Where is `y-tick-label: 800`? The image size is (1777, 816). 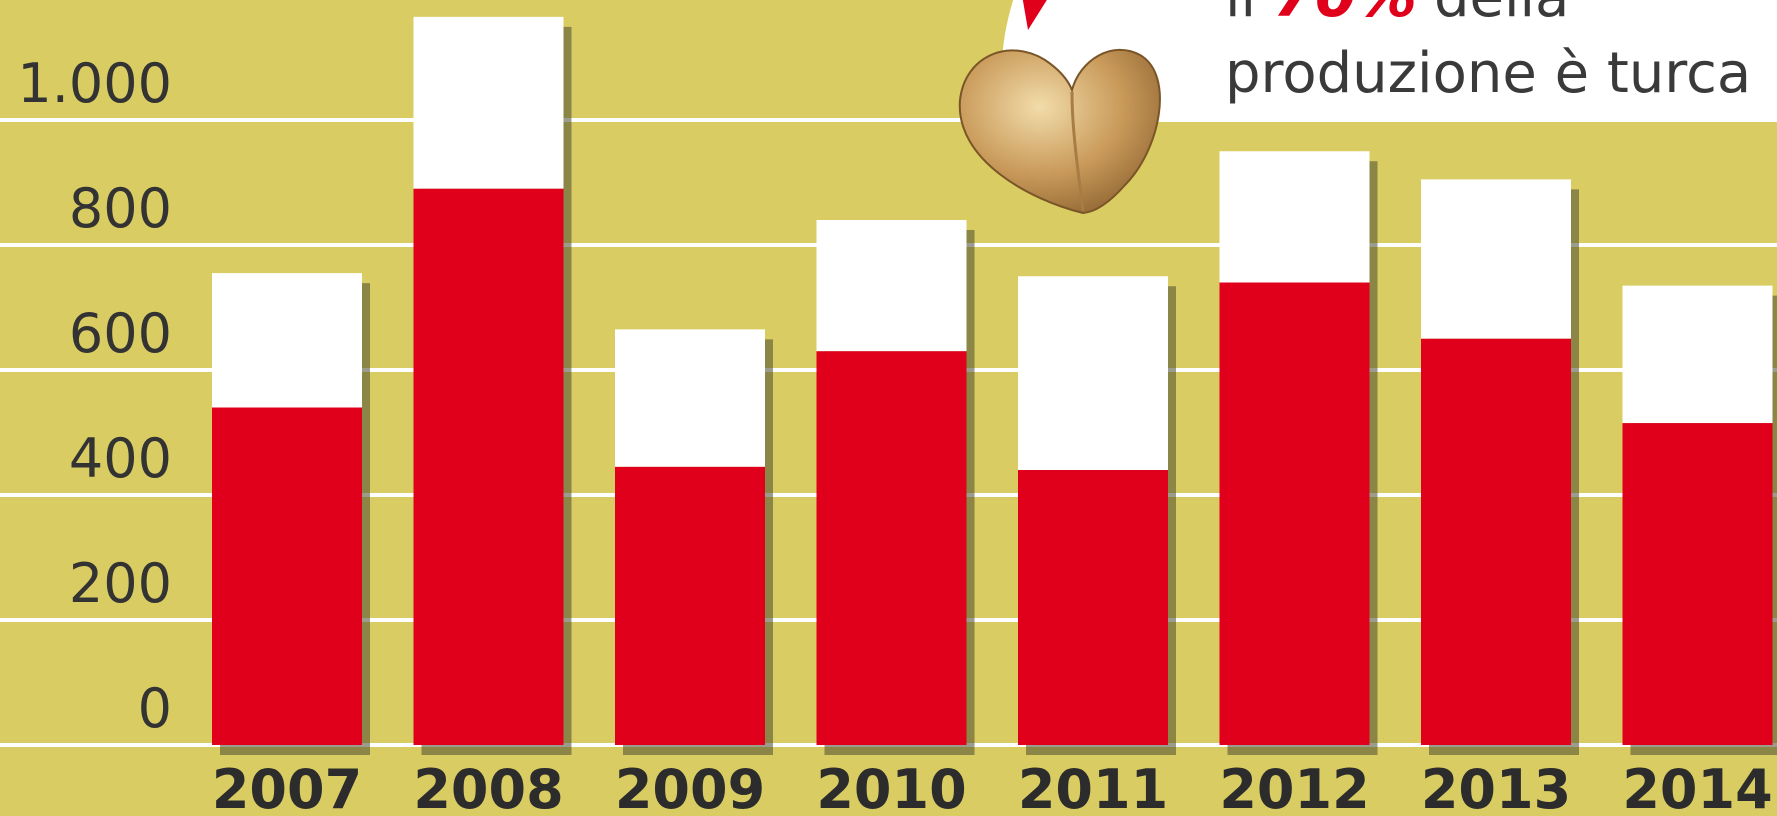
y-tick-label: 800 is located at coordinates (120, 208).